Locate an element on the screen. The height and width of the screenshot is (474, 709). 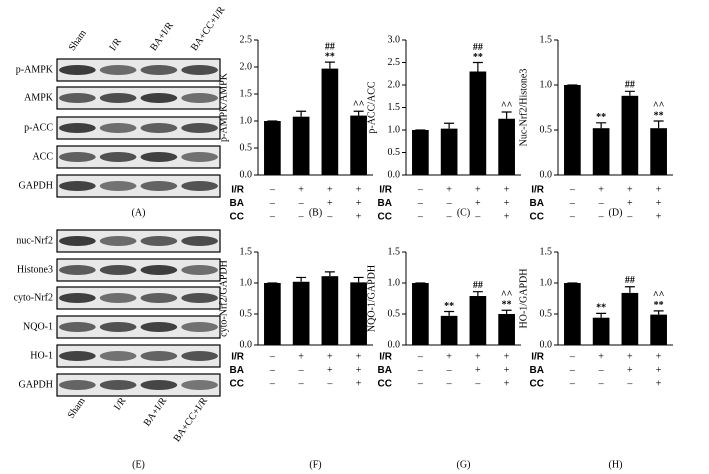
panel-label: (D) is located at coordinates (616, 212).